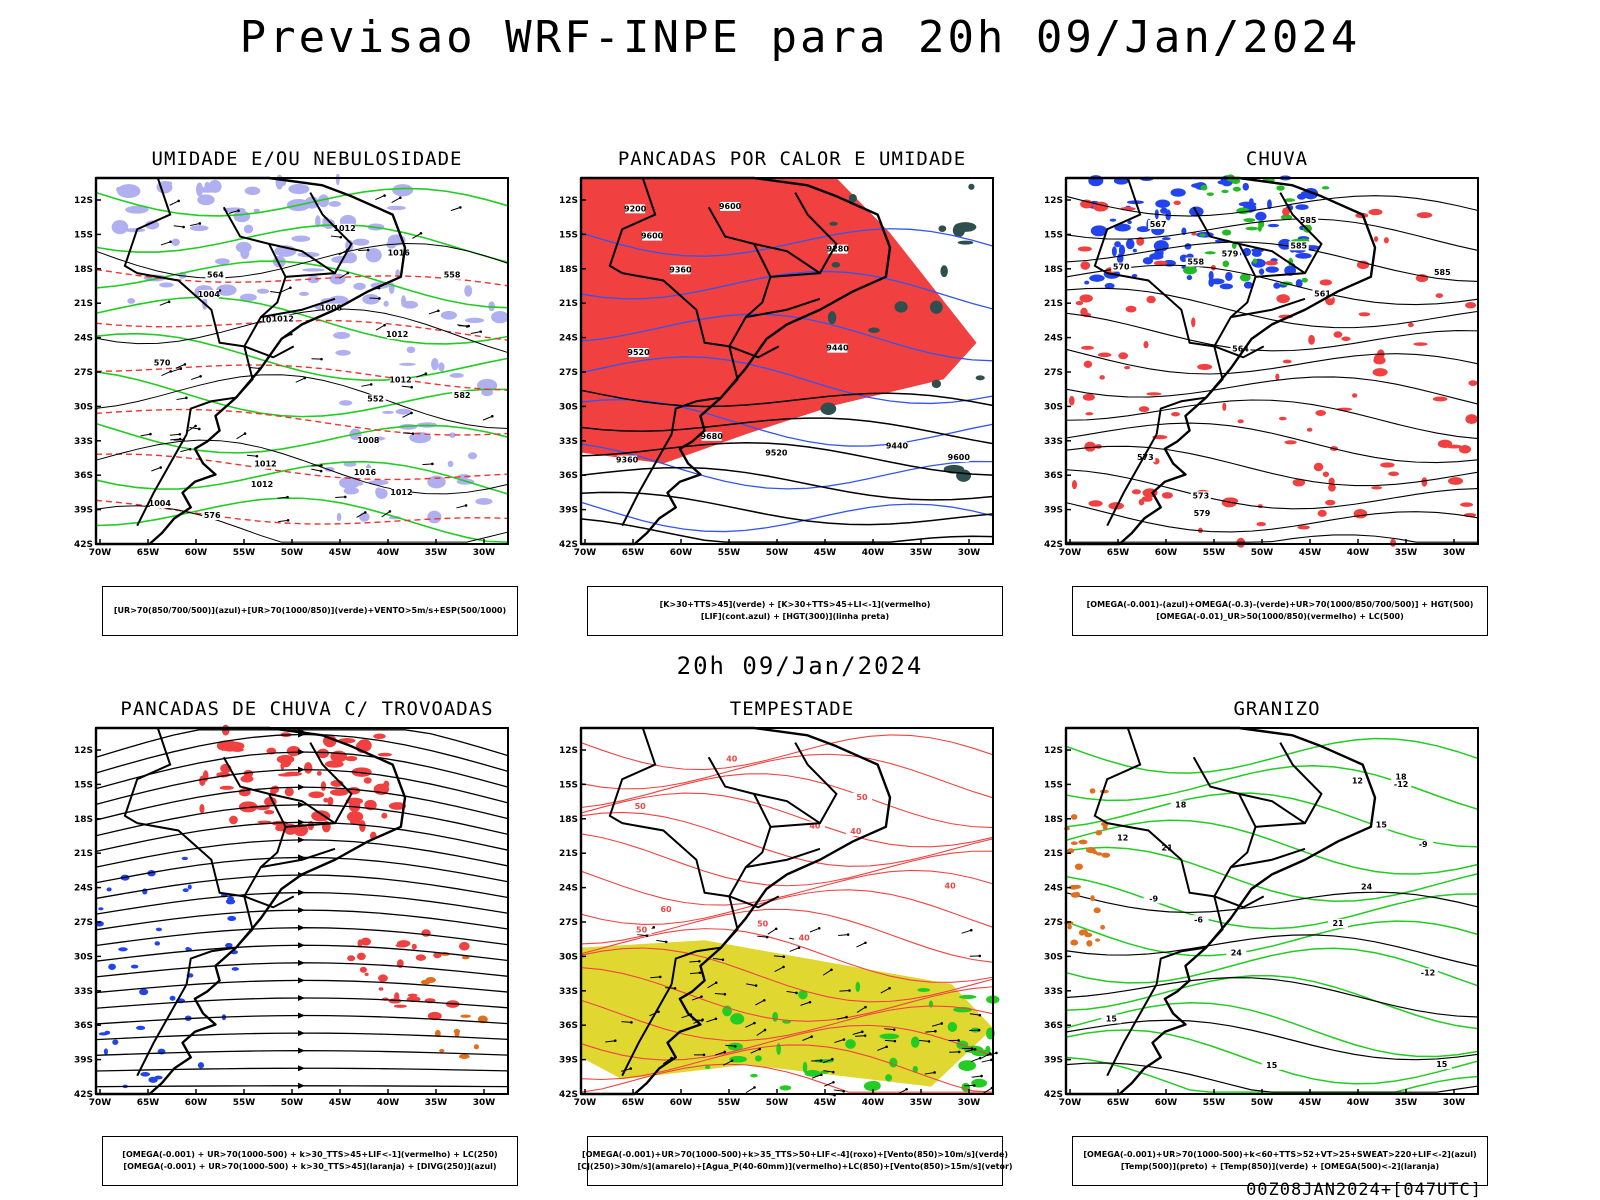 The height and width of the screenshot is (1200, 1600). Describe the element at coordinates (83, 304) in the screenshot. I see `lat-tick-label: 21S` at that location.